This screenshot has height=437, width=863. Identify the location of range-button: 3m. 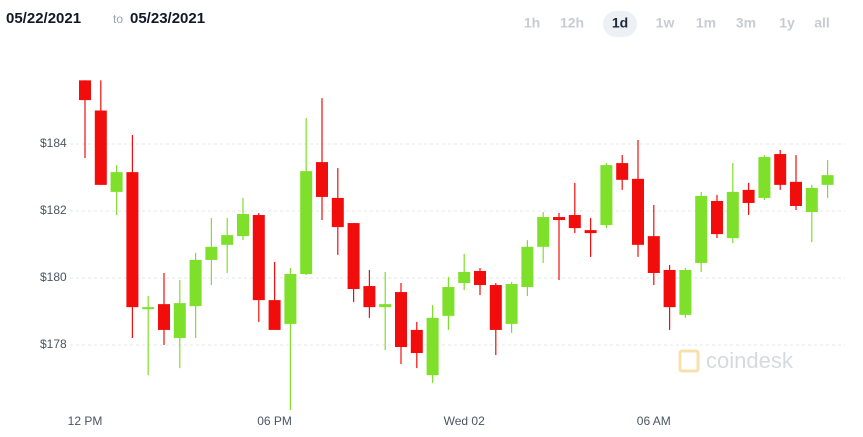
(746, 23).